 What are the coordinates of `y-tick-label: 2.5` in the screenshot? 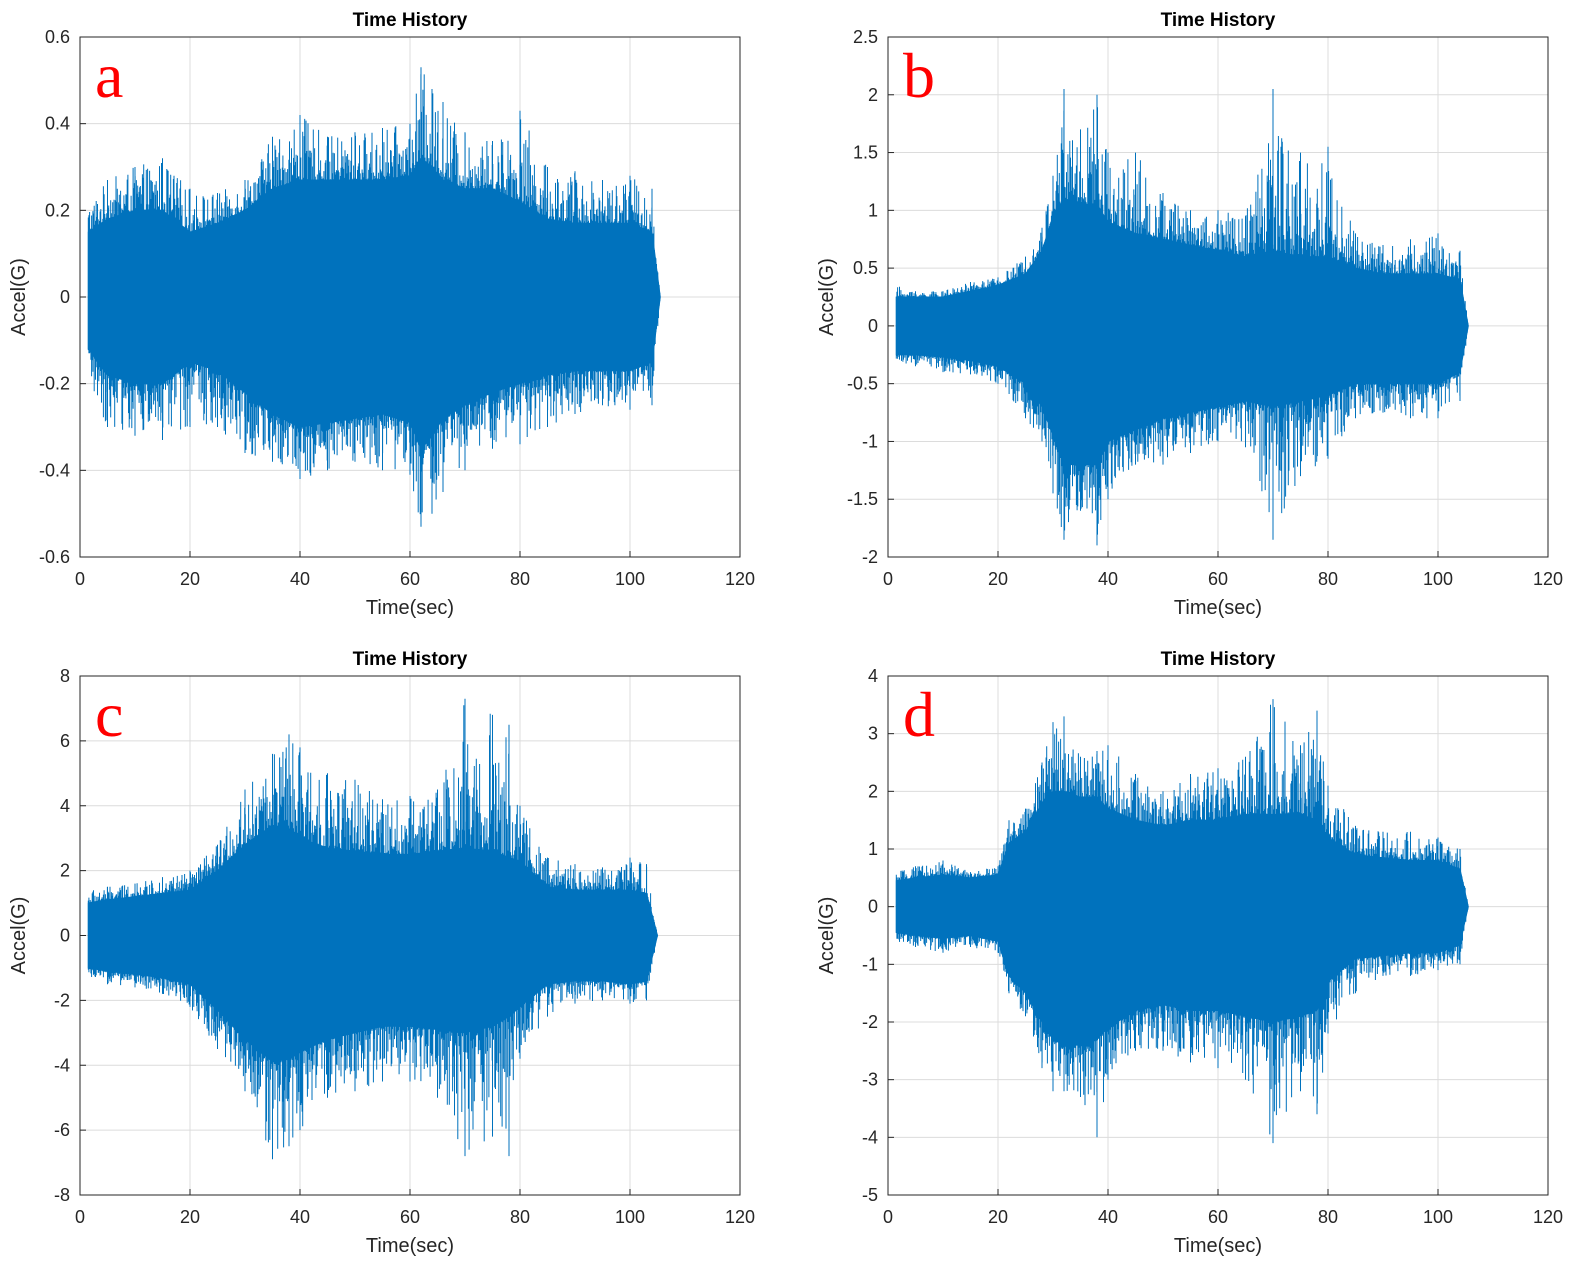 It's located at (865, 37).